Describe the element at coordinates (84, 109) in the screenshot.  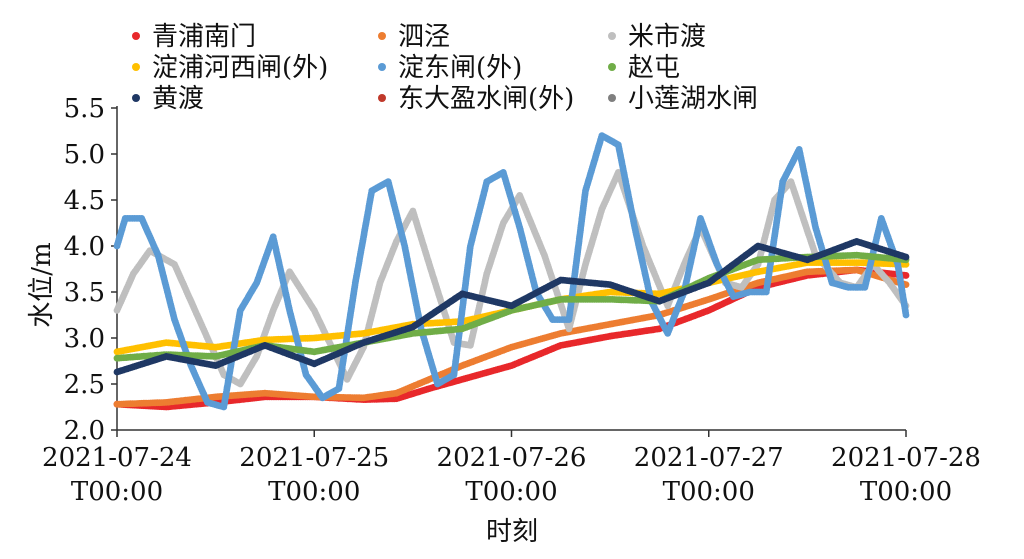
I see `y-tick-label: 5.5` at that location.